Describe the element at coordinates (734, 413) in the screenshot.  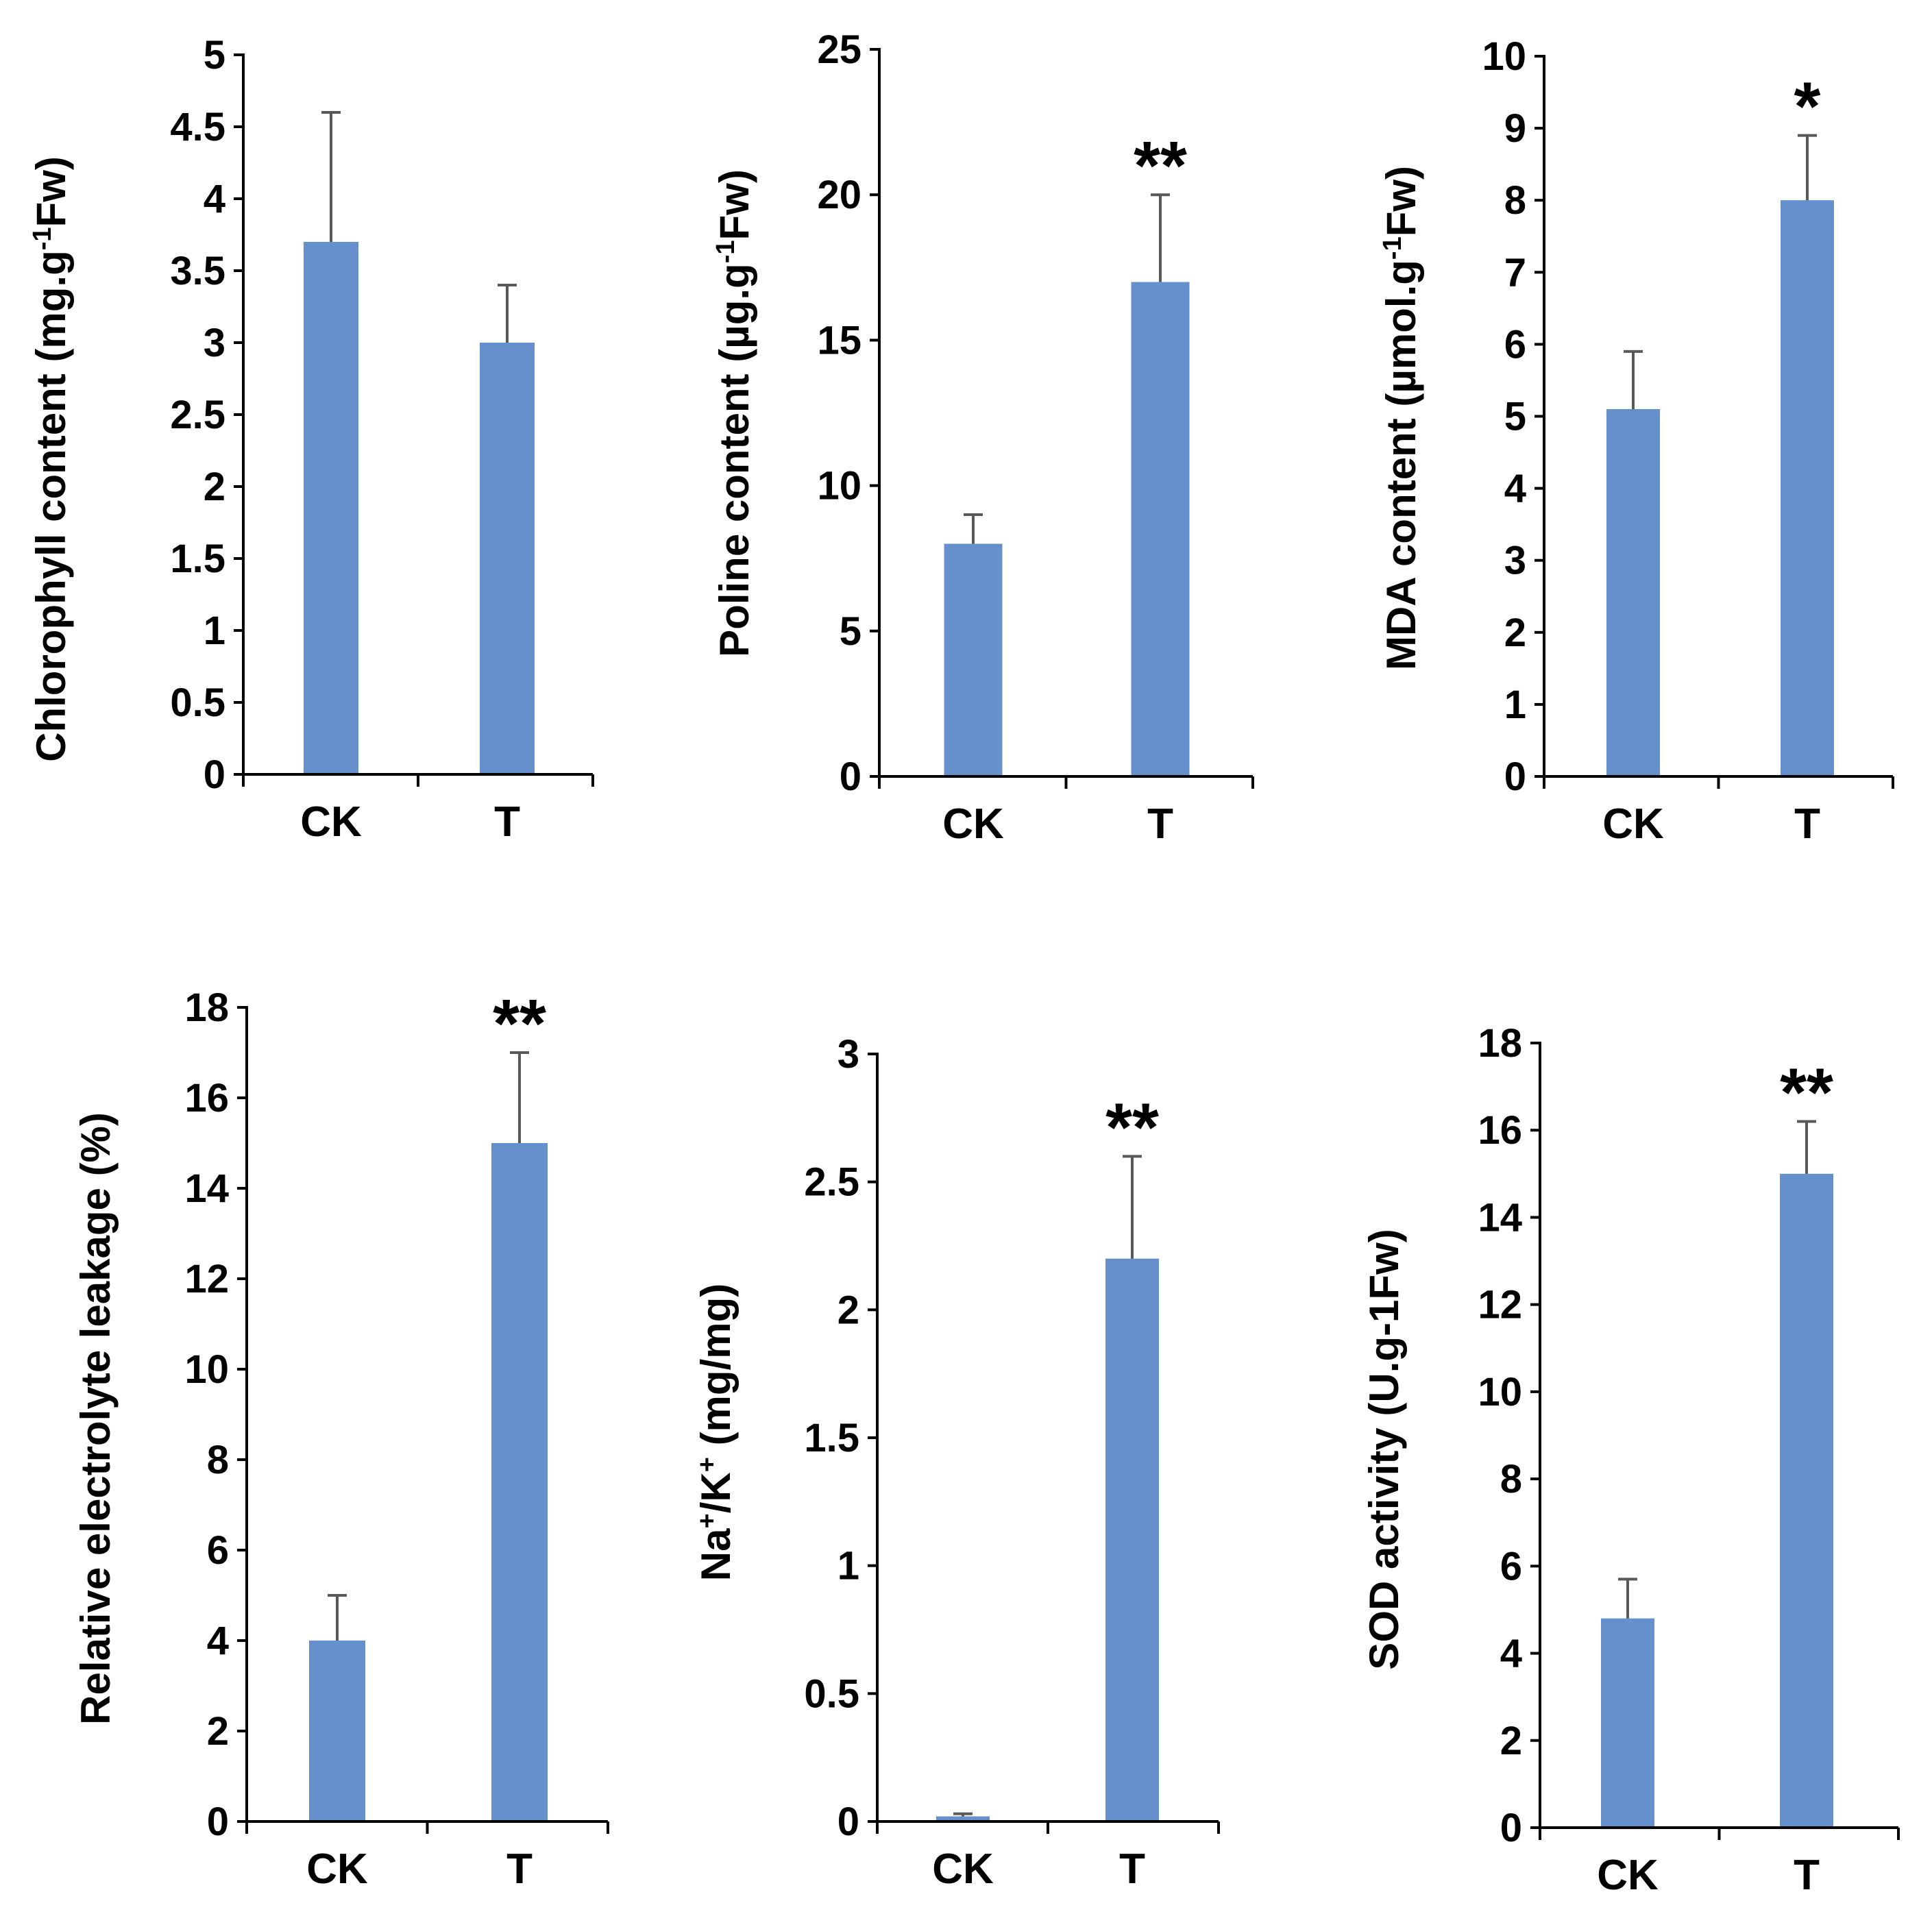
I see `y-axis-title: Poline content (µg.g-1Fw)` at that location.